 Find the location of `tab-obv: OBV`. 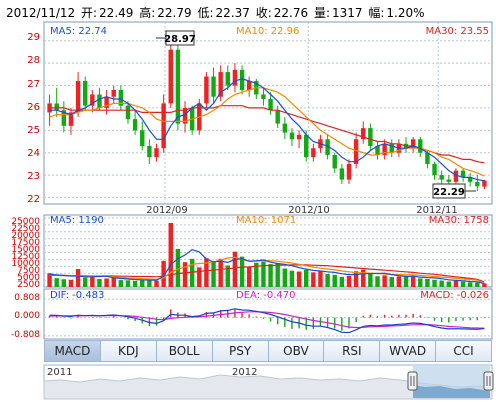

tab-obv: OBV is located at coordinates (296, 351).